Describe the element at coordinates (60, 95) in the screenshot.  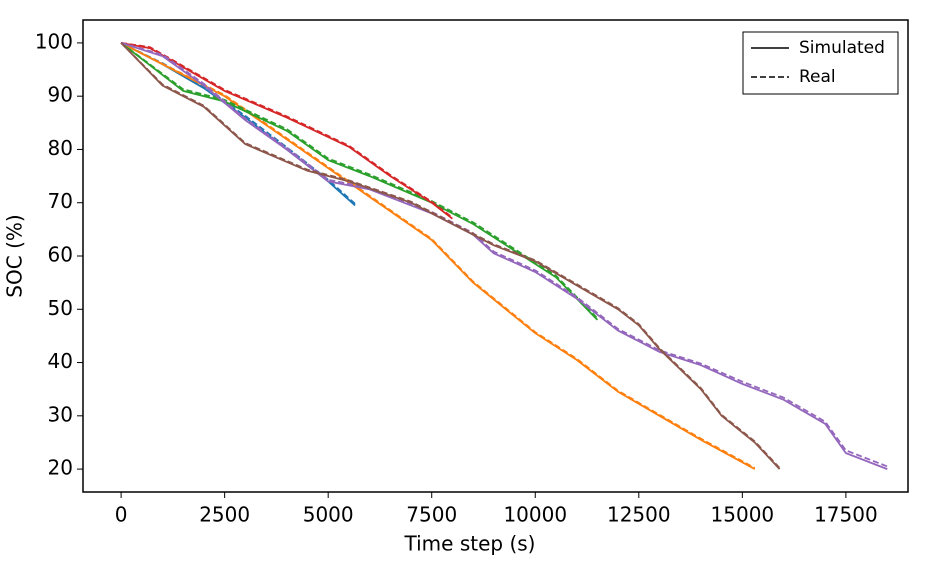
I see `y-tick-label: 90` at that location.